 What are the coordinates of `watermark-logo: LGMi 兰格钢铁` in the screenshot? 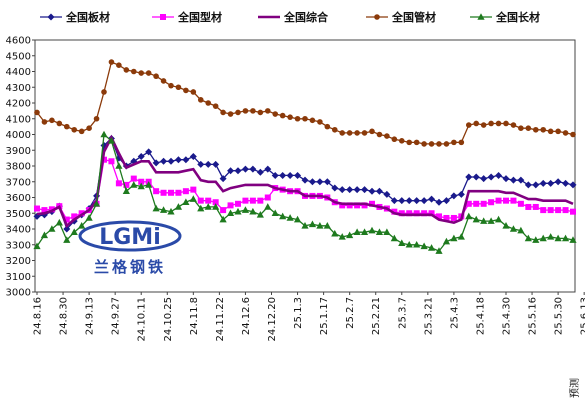 It's located at (130, 248).